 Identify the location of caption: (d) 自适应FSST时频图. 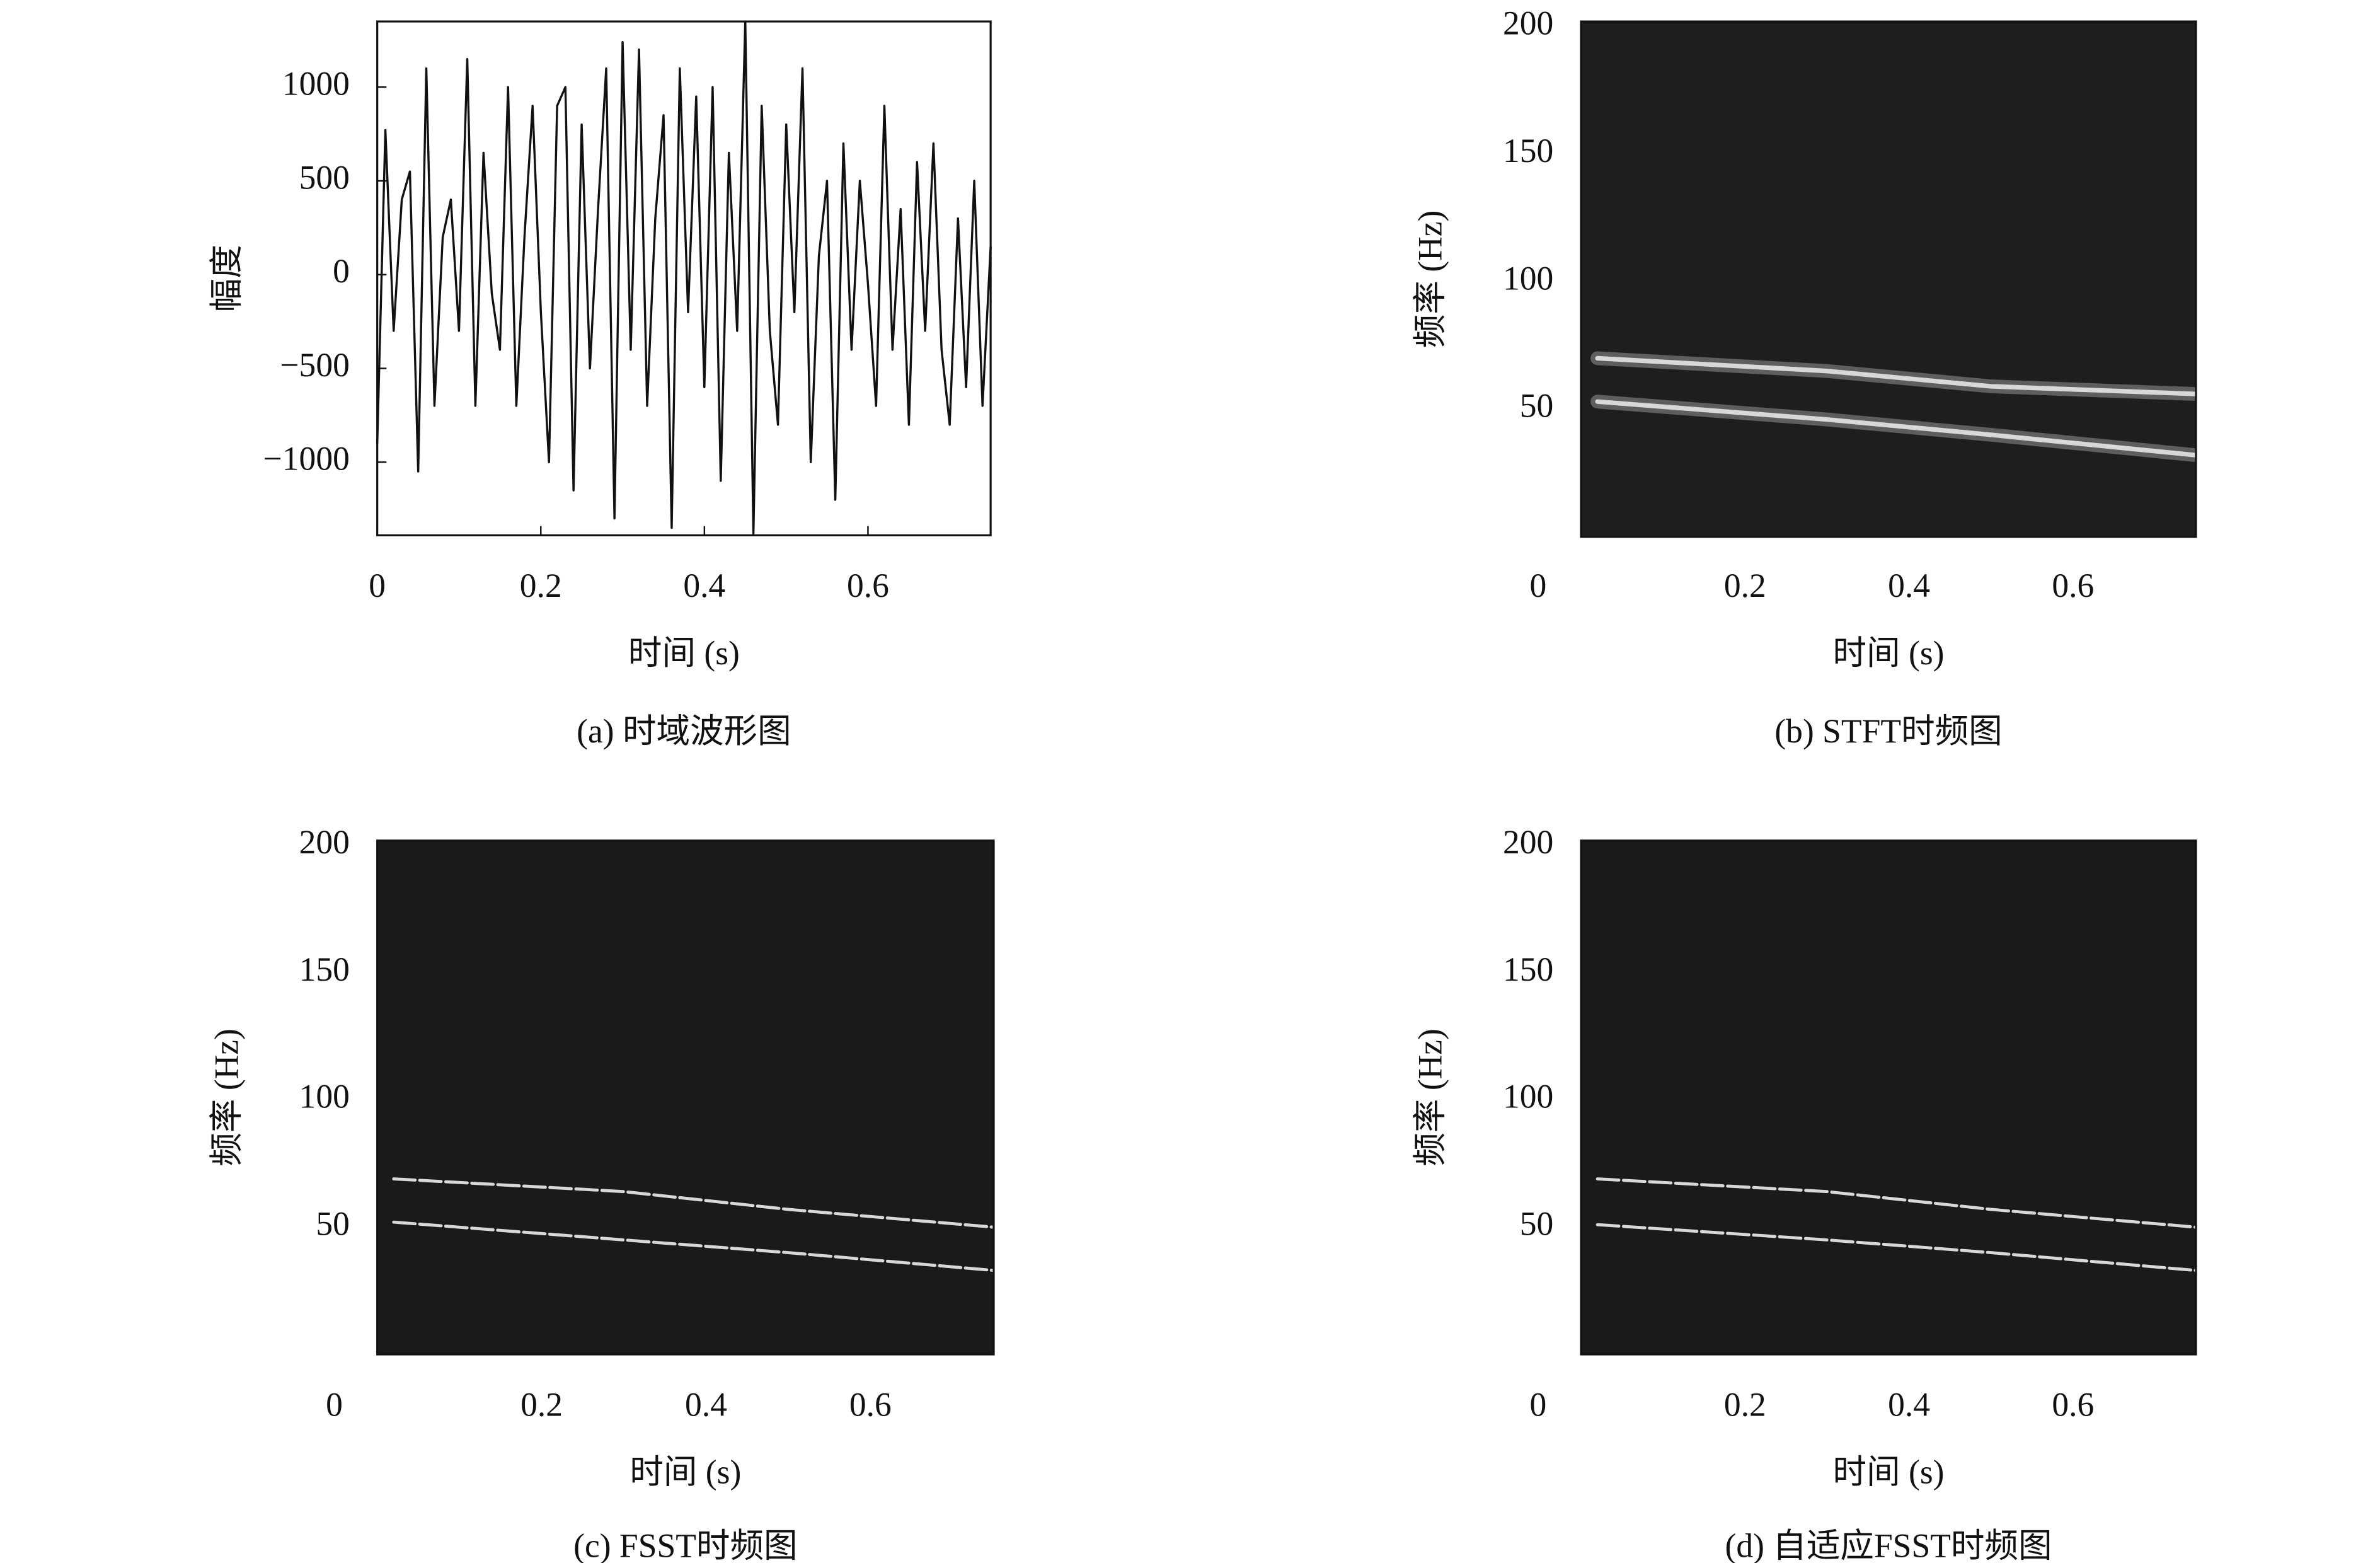
(1888, 1544).